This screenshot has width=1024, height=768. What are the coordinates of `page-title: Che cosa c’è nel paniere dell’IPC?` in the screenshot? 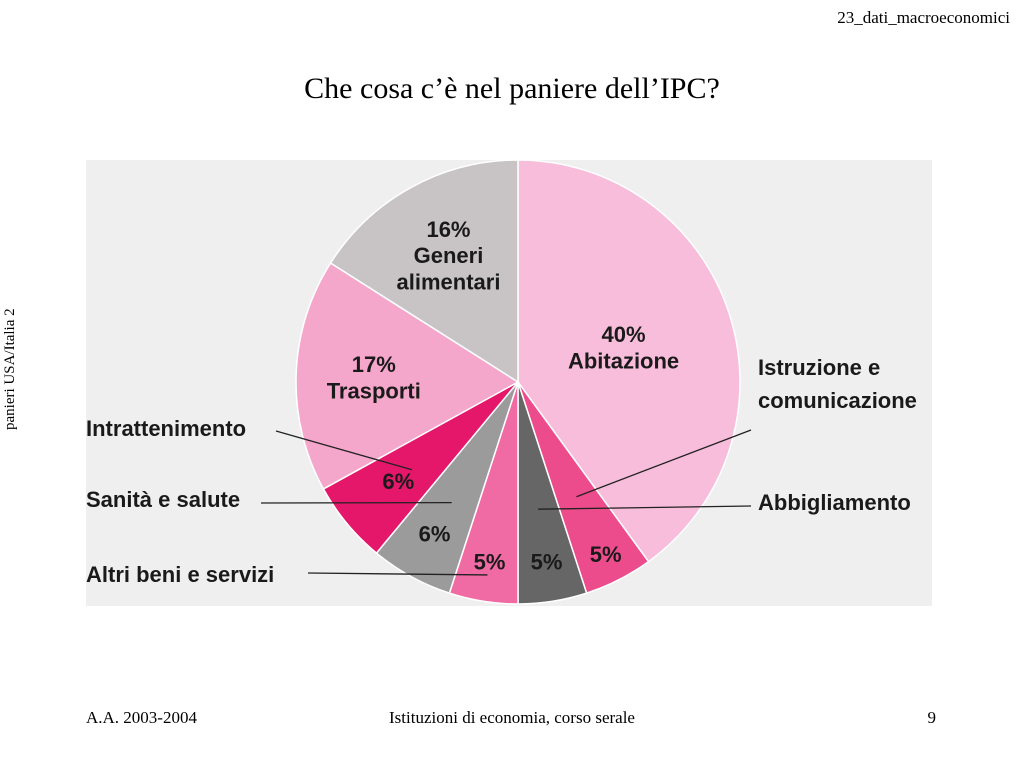 It's located at (512, 88).